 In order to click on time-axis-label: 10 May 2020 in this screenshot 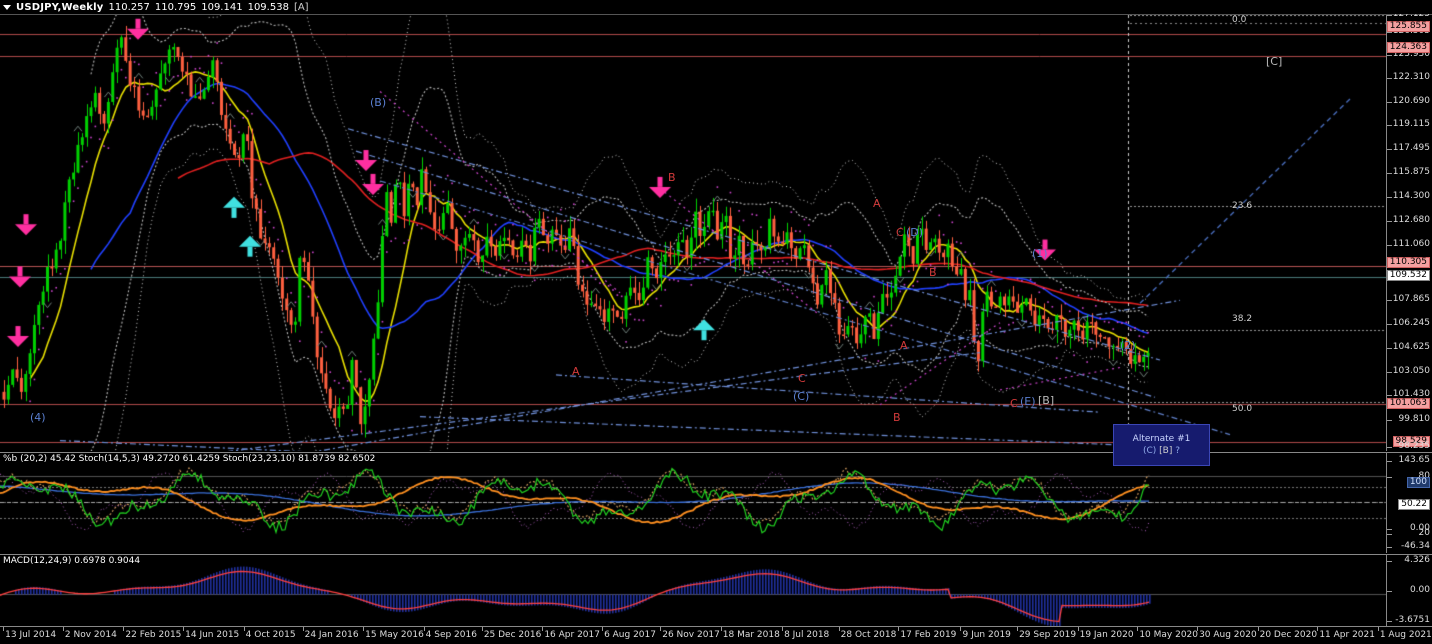, I will do `click(1169, 635)`.